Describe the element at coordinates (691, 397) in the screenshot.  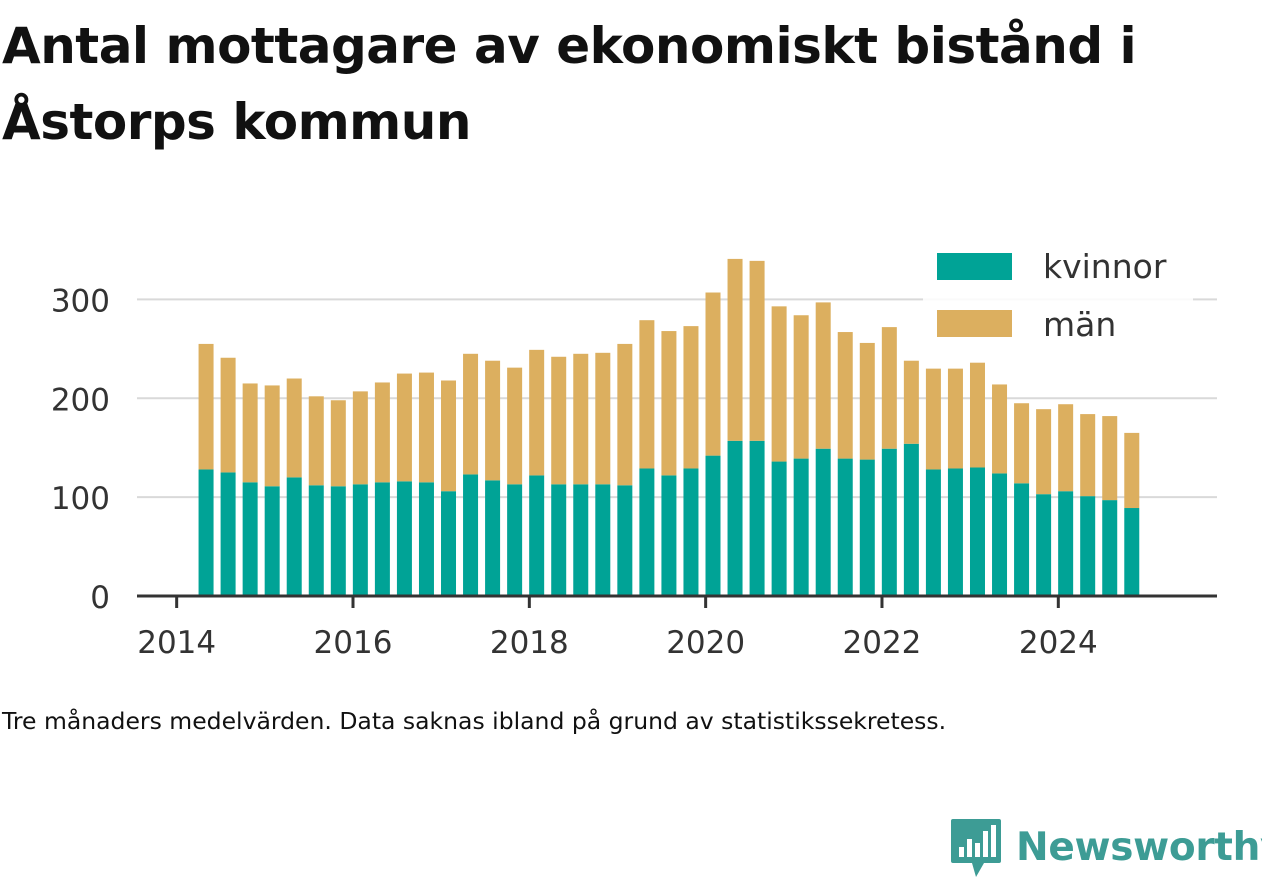
I see `bar-män-2019-11` at that location.